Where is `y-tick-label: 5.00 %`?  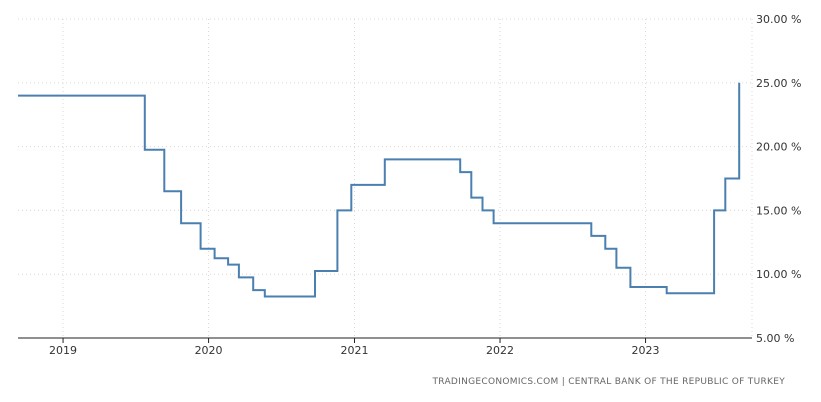
y-tick-label: 5.00 % is located at coordinates (775, 338).